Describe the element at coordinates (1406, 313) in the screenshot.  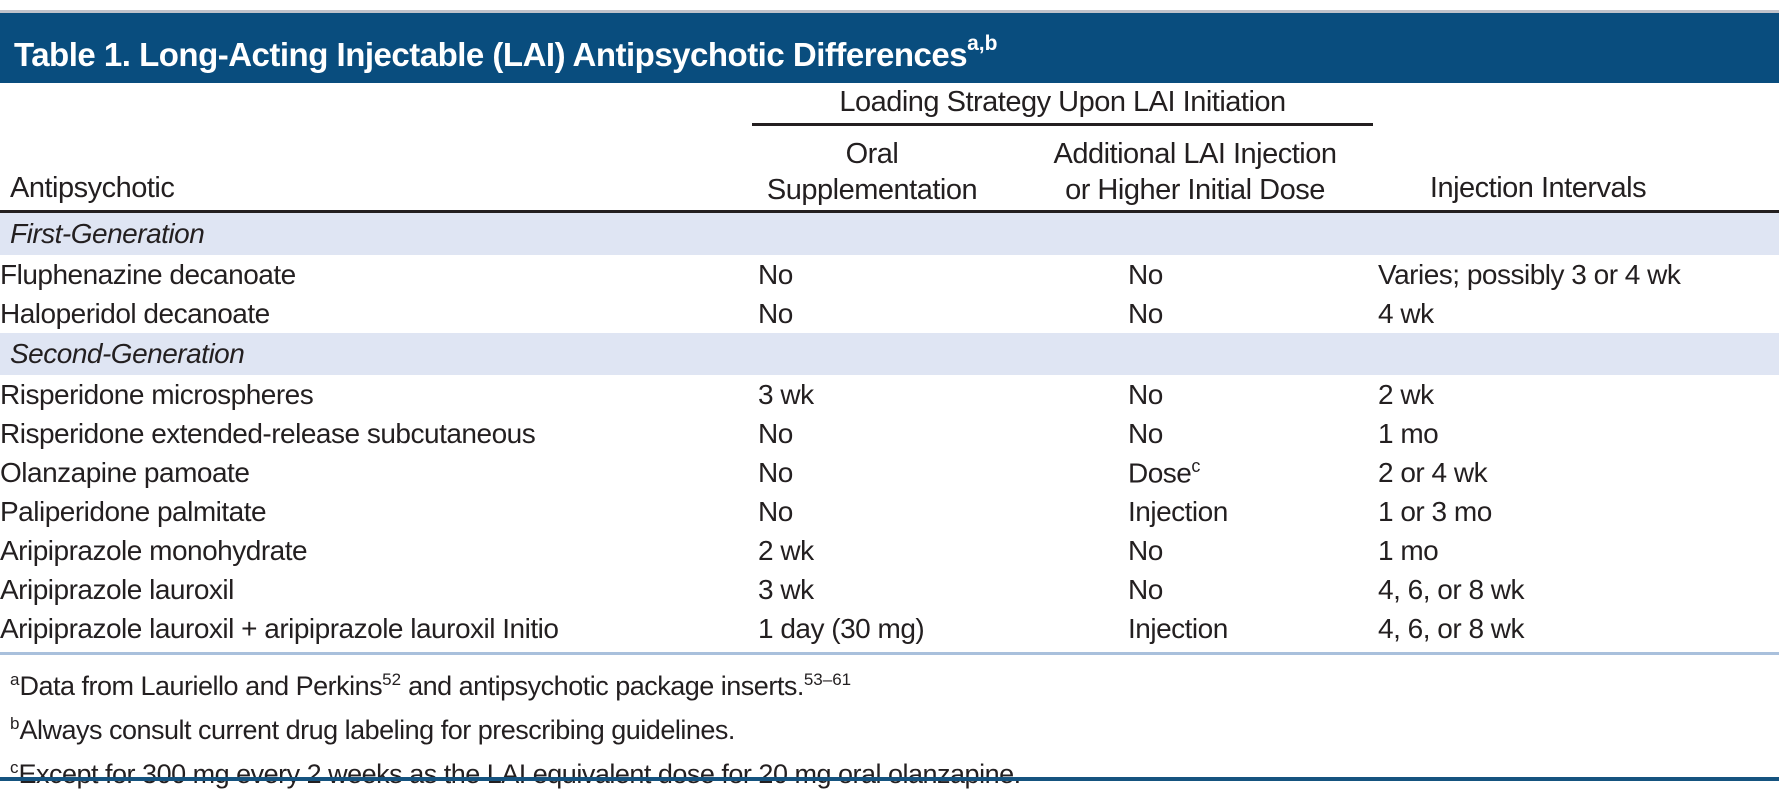
I see `cell-injection-intervals: 4 wk` at that location.